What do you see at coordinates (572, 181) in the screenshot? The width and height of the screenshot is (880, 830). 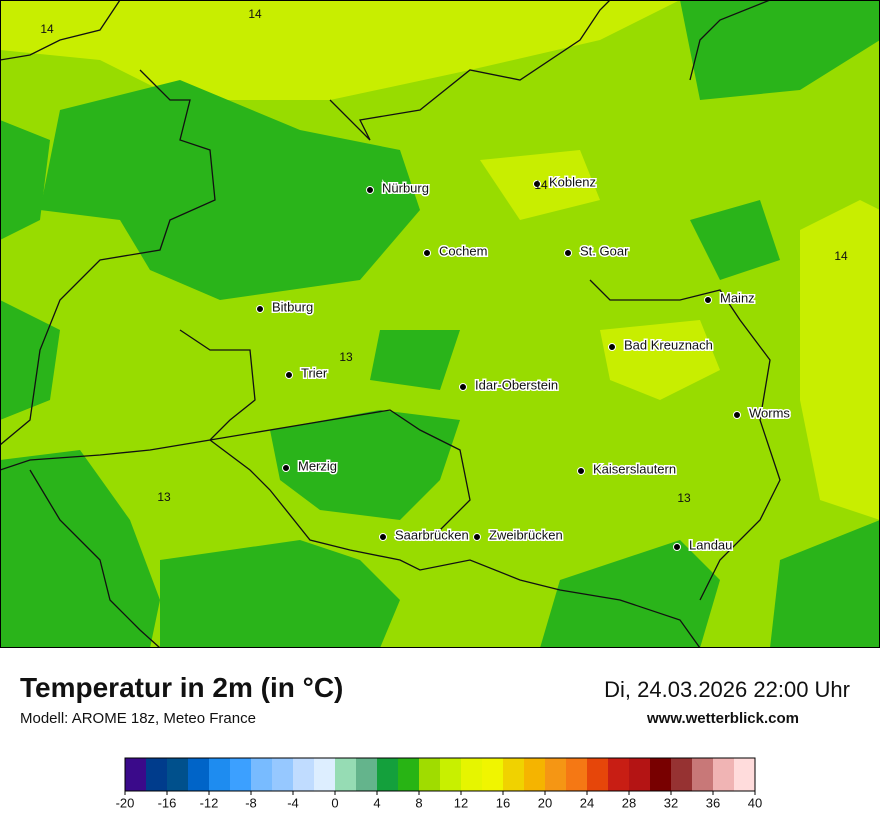 I see `city-label: Koblenz` at bounding box center [572, 181].